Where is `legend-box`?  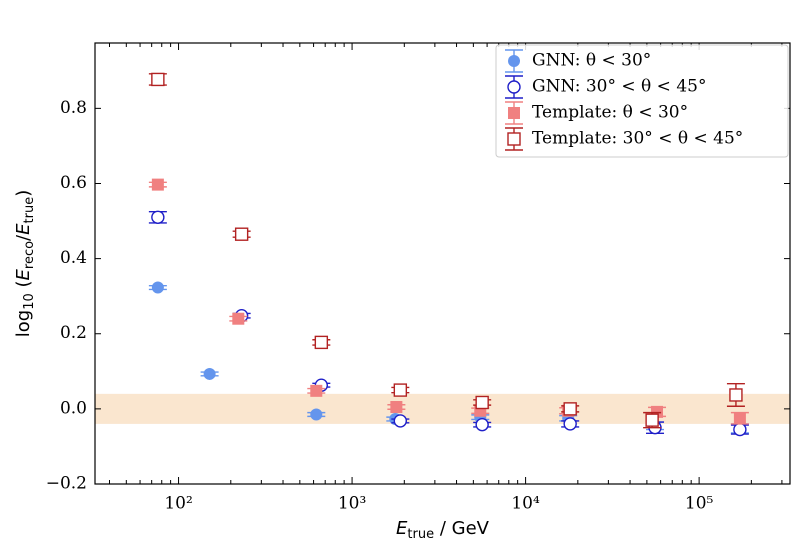
legend-box is located at coordinates (642, 101).